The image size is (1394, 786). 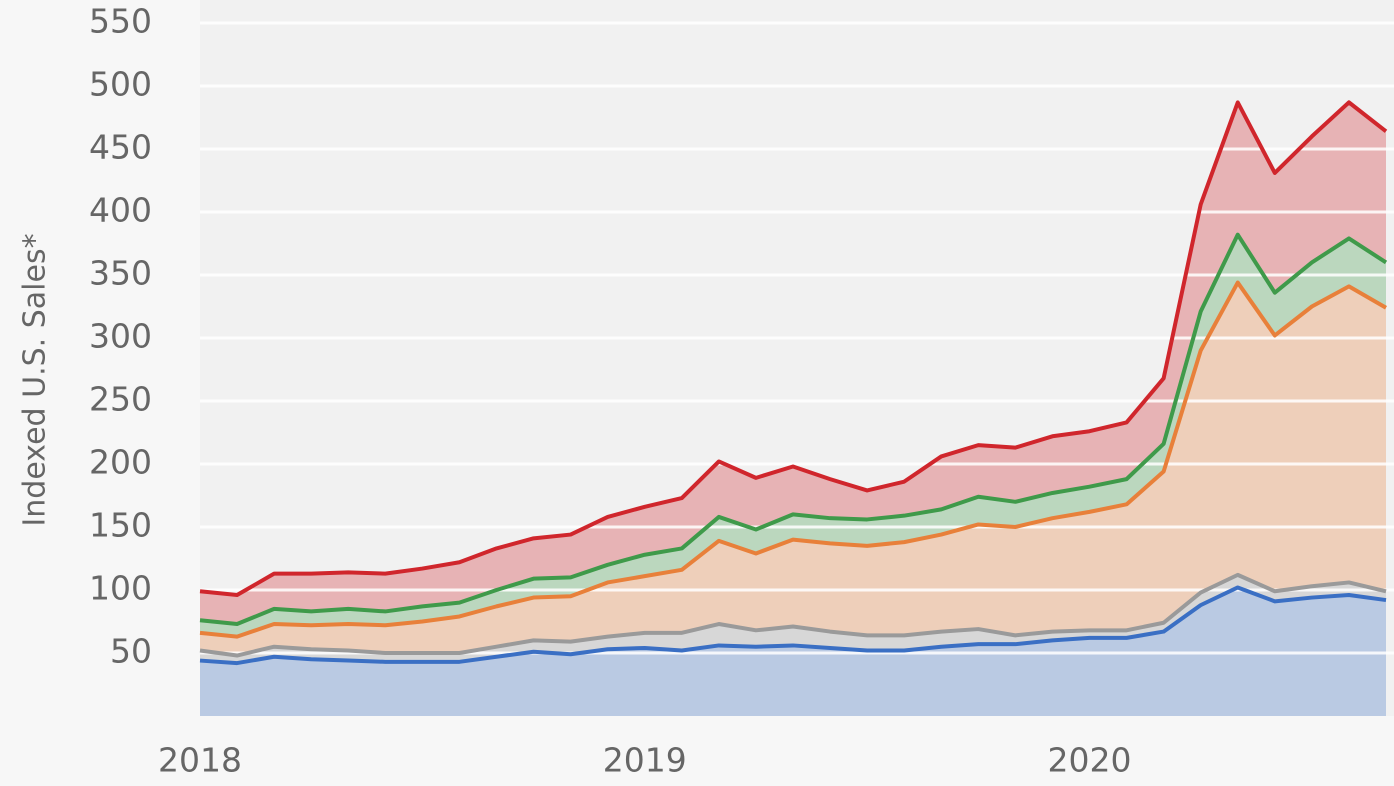 I want to click on y-tick-label: 350, so click(x=120, y=273).